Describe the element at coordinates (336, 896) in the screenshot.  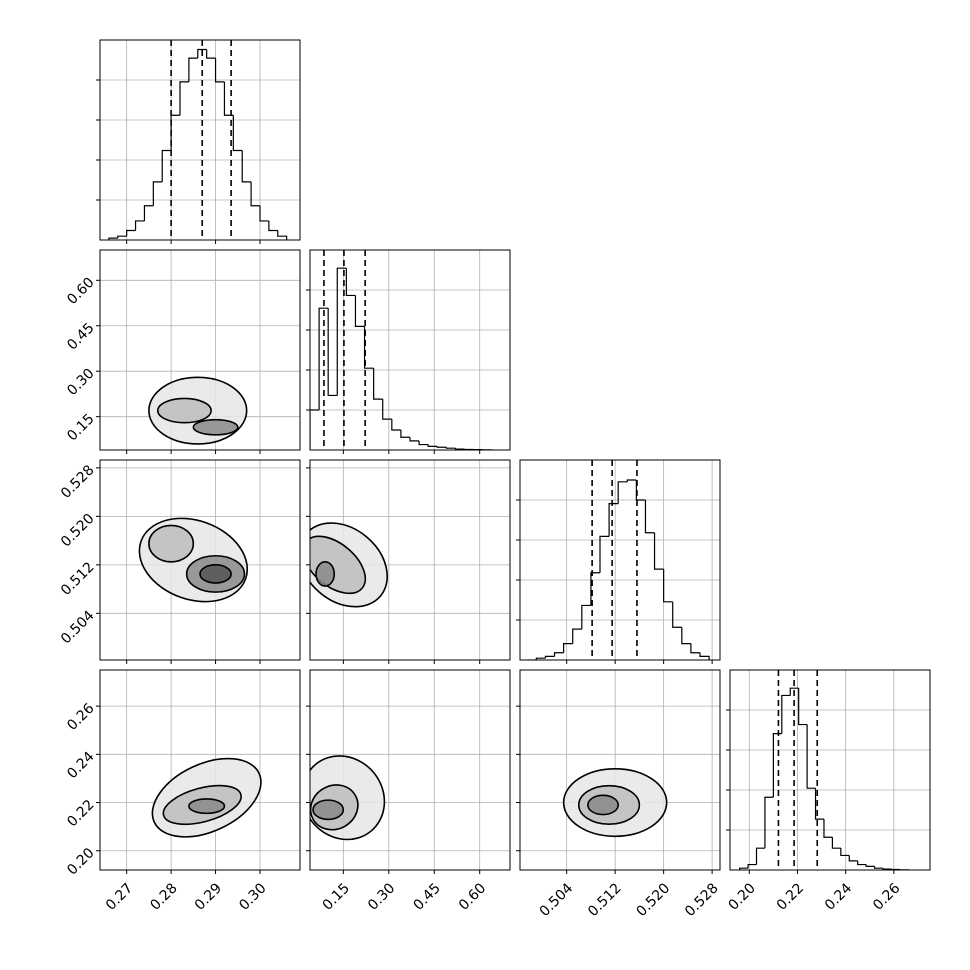
I see `x-tick-label: 0.15` at that location.